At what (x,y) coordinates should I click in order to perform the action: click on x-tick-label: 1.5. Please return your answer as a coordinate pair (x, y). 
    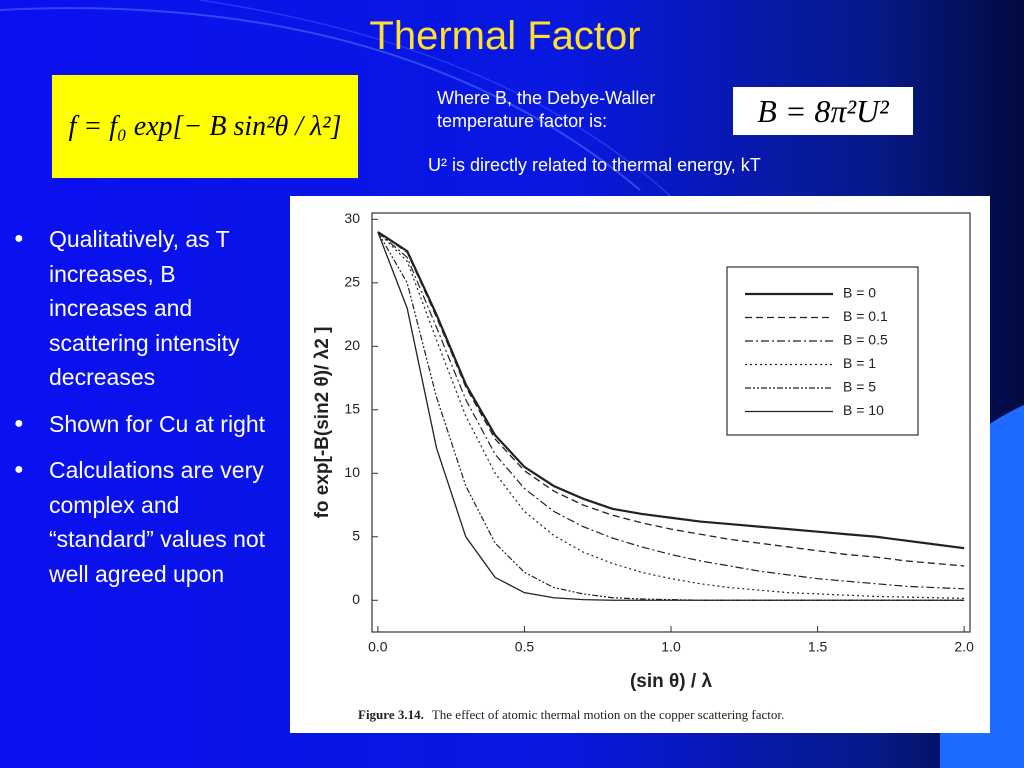
    Looking at the image, I should click on (818, 647).